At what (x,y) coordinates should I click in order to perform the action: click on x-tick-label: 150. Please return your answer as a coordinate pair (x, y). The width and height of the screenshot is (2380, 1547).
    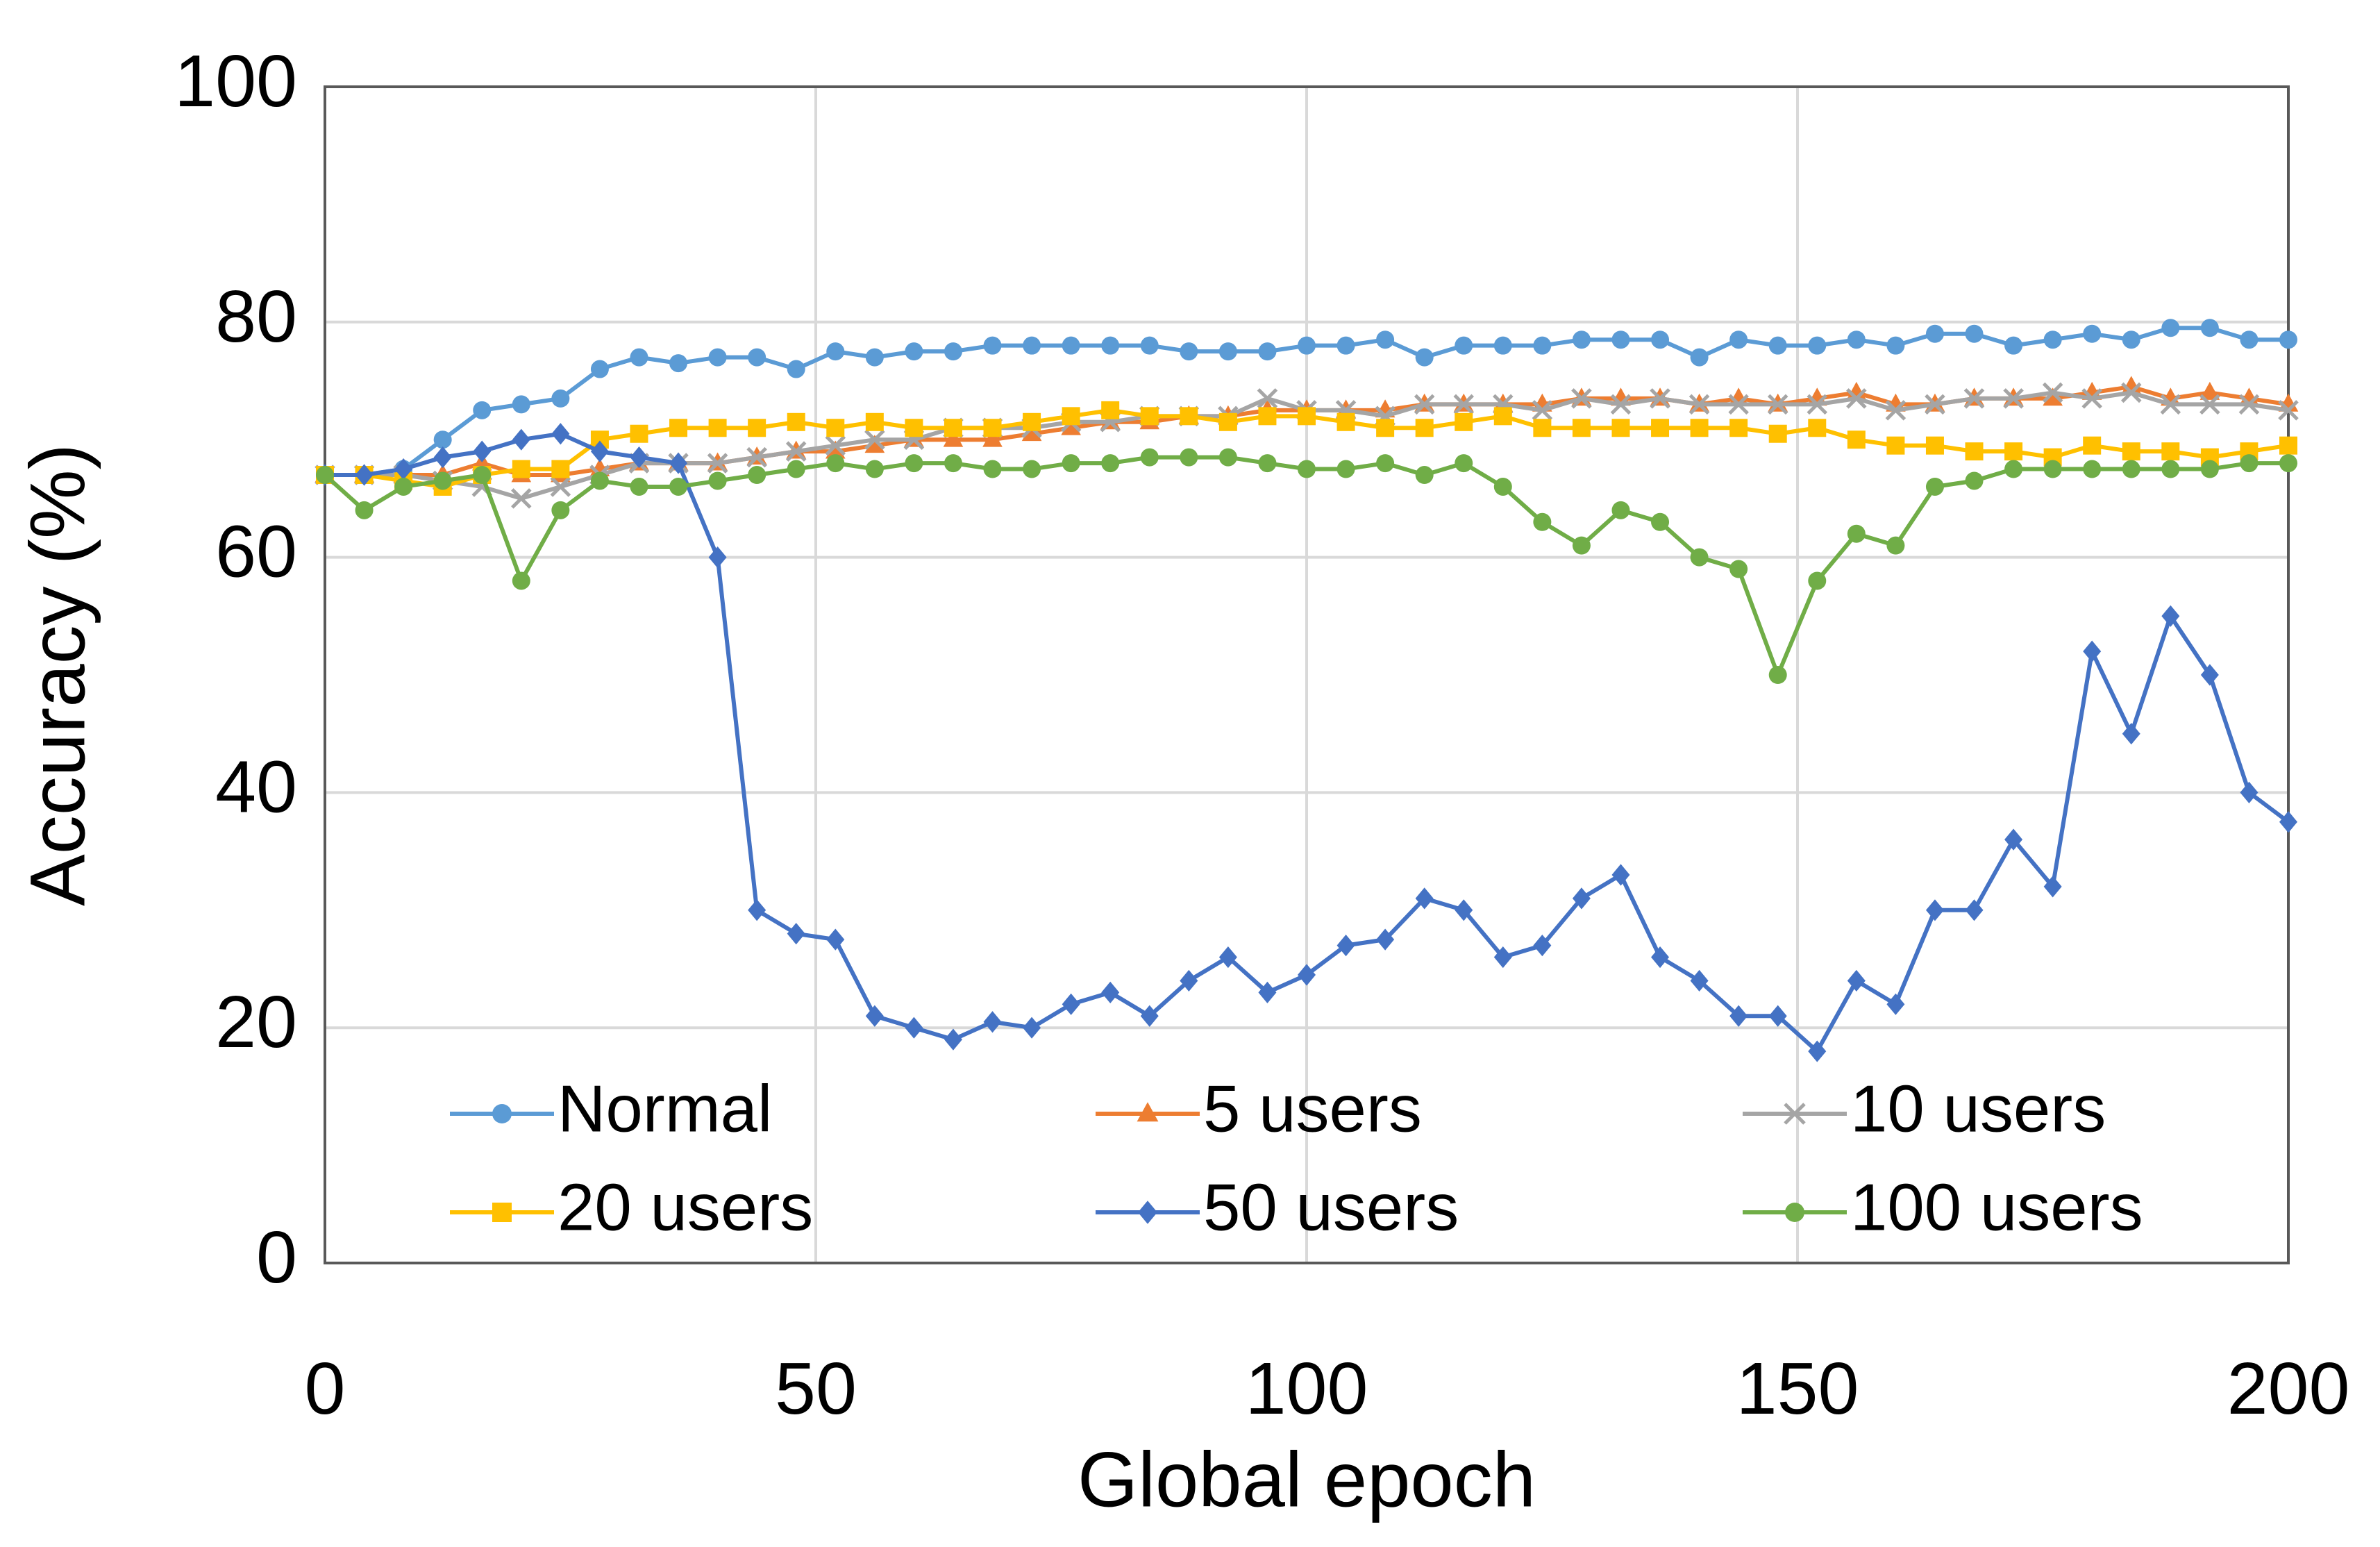
    Looking at the image, I should click on (1797, 1389).